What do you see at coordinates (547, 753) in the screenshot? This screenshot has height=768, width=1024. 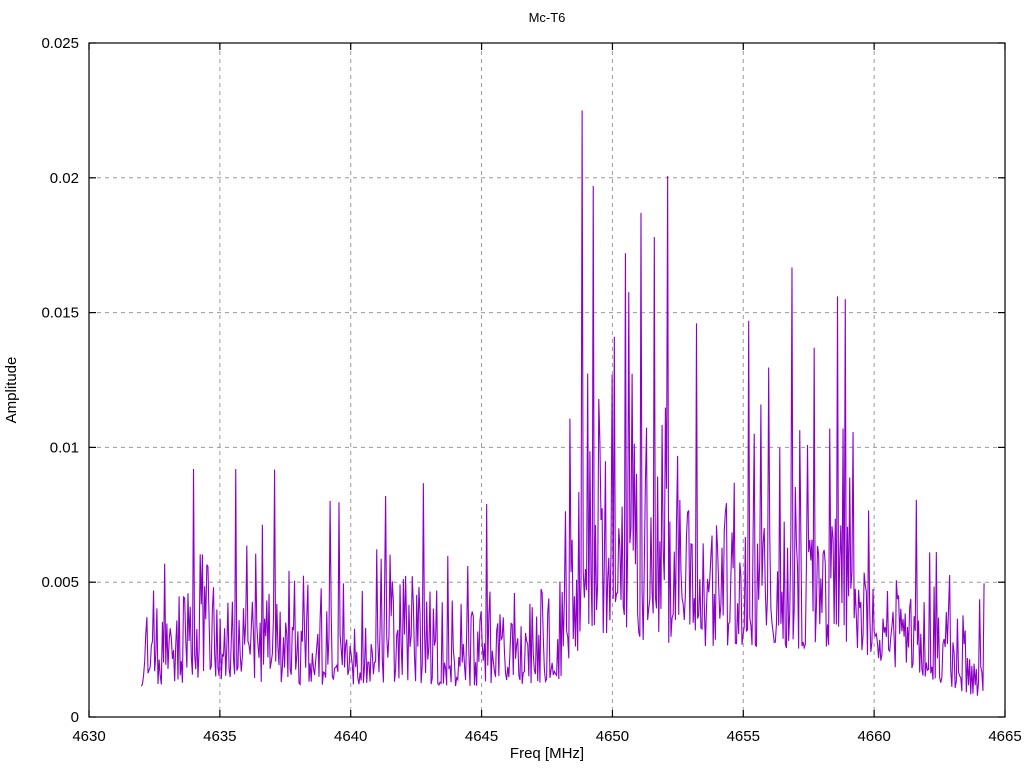 I see `x-axis-title: Freq [MHz]` at bounding box center [547, 753].